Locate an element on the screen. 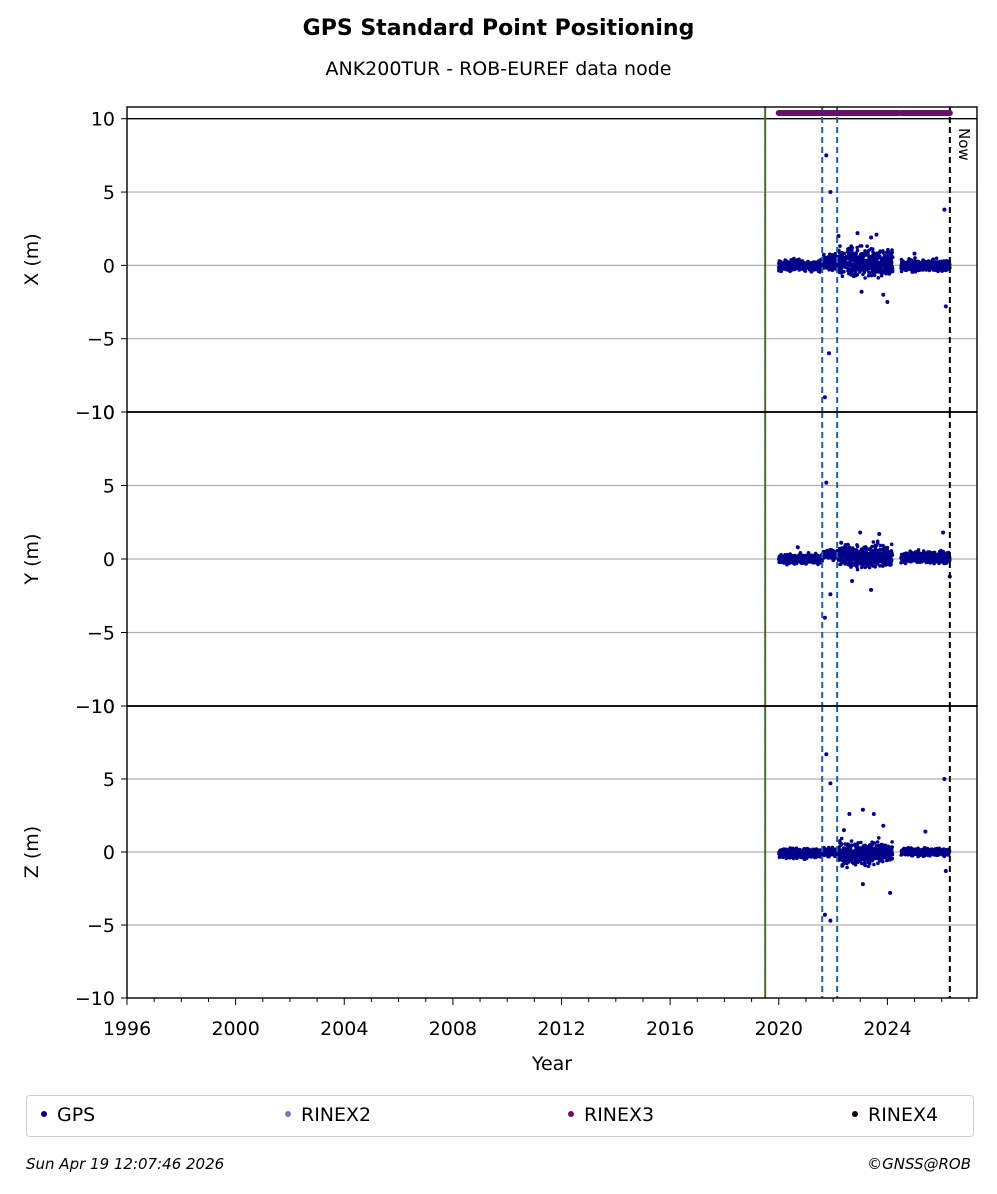  gps-points is located at coordinates (864, 276).